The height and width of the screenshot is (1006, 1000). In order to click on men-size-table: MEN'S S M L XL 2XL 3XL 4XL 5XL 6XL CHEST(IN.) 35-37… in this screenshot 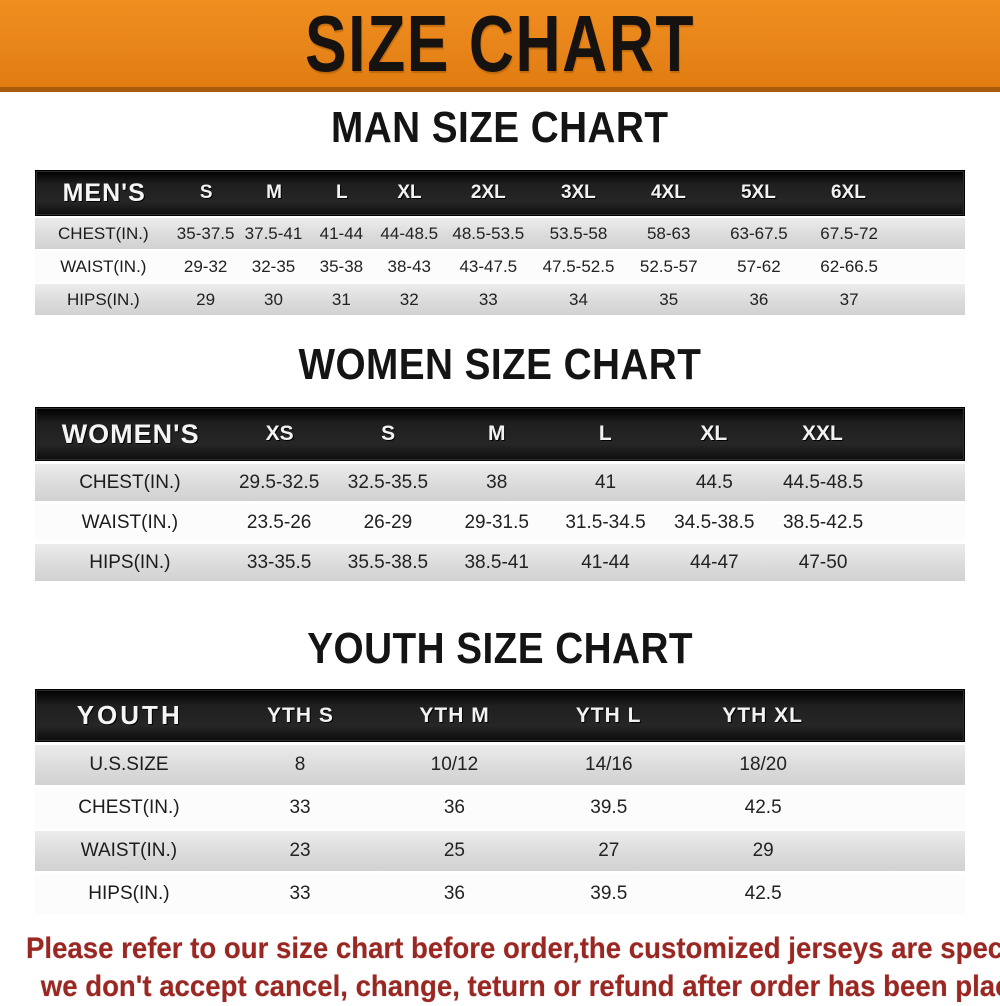, I will do `click(500, 242)`.